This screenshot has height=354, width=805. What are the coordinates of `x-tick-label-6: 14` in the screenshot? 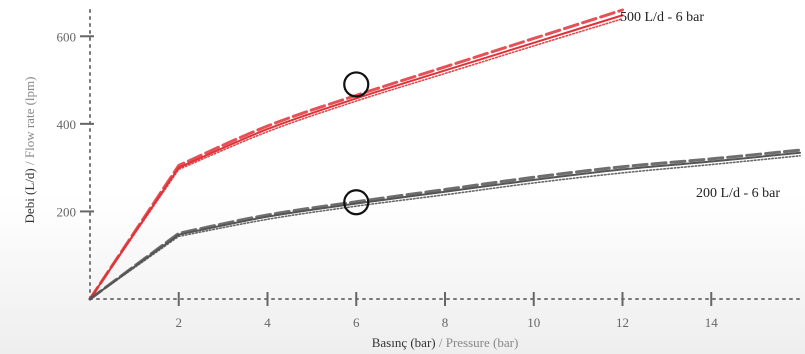 It's located at (712, 322).